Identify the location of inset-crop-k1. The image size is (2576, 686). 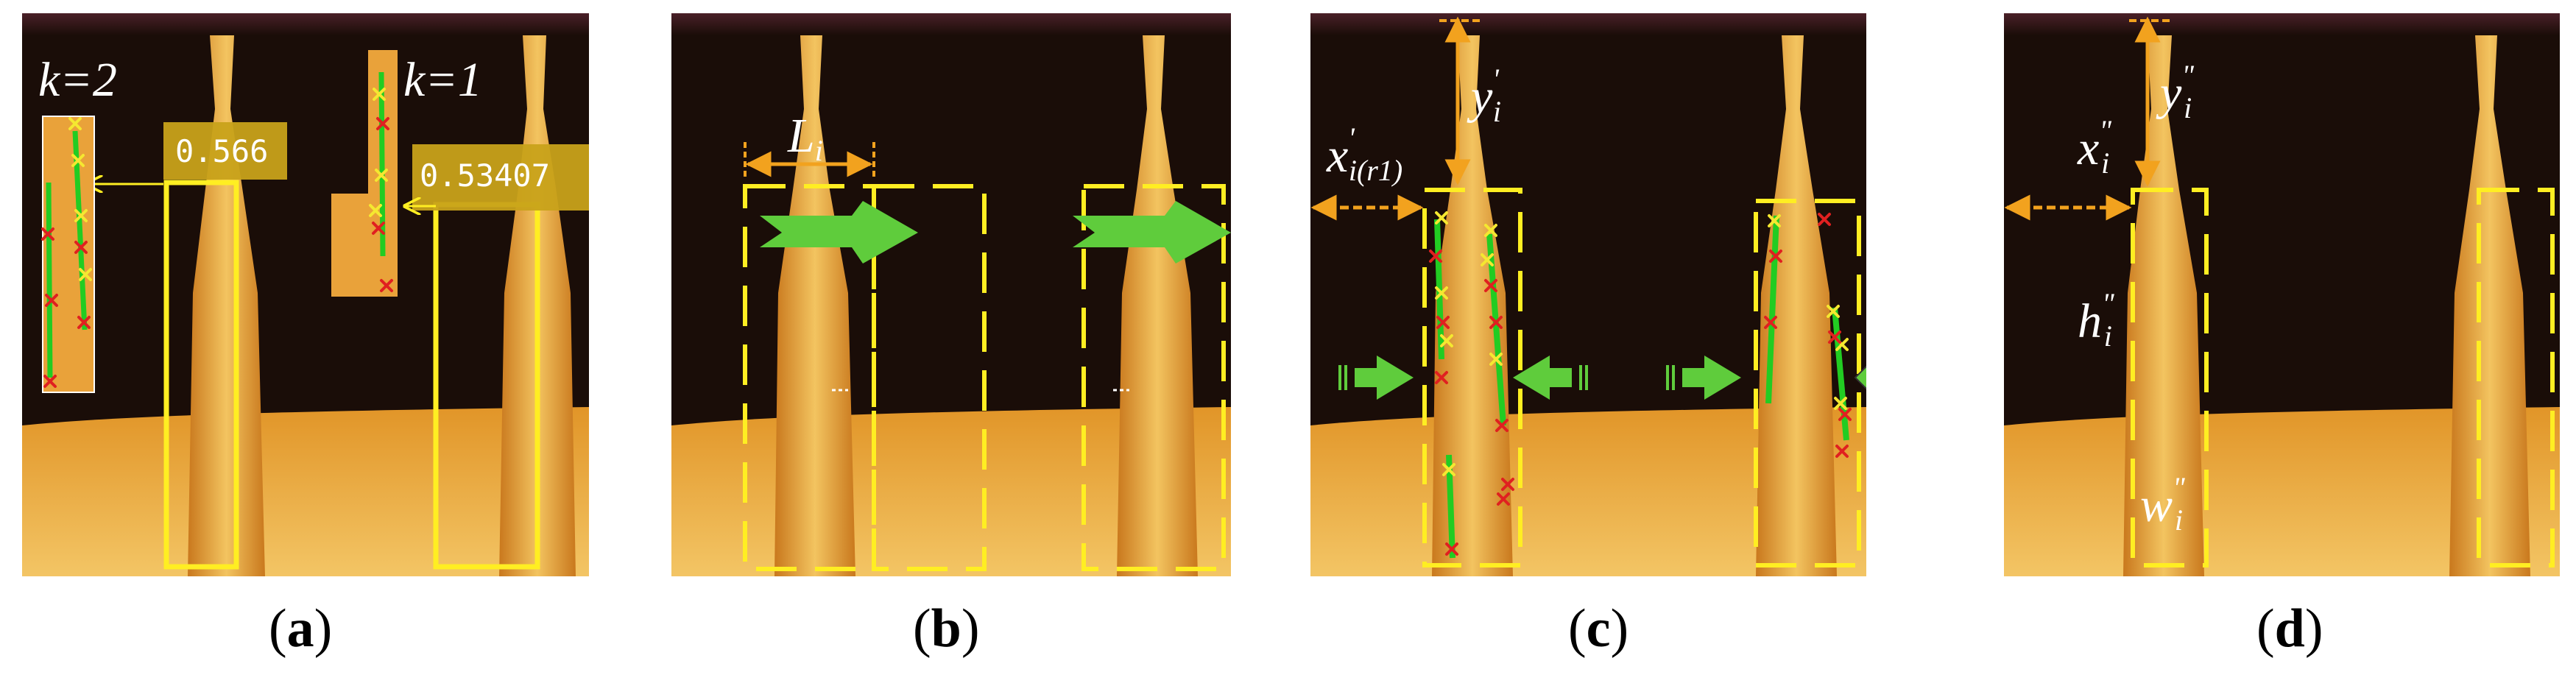
(364, 173).